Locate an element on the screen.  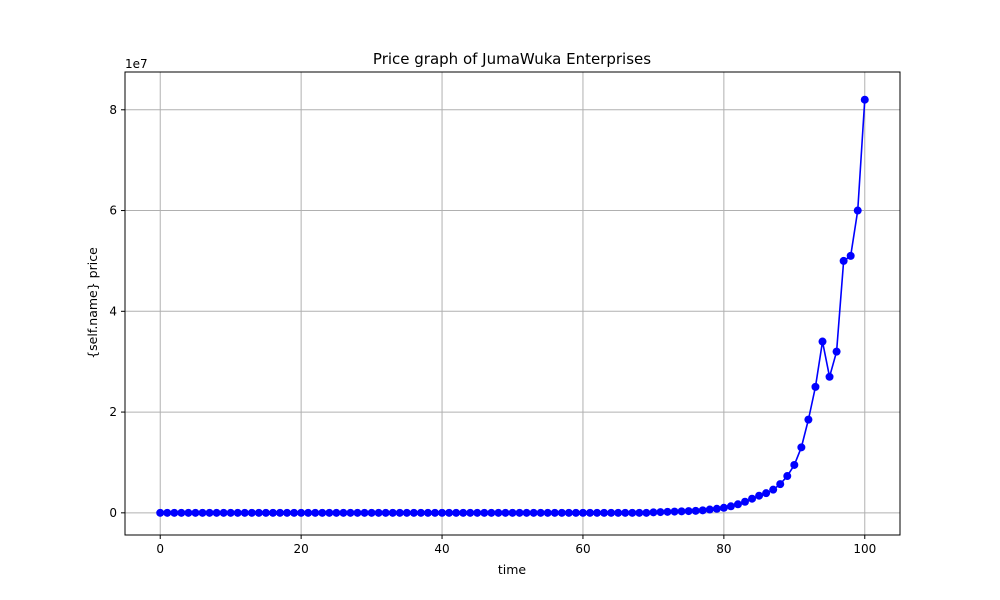
x-axis-label: time is located at coordinates (512, 569).